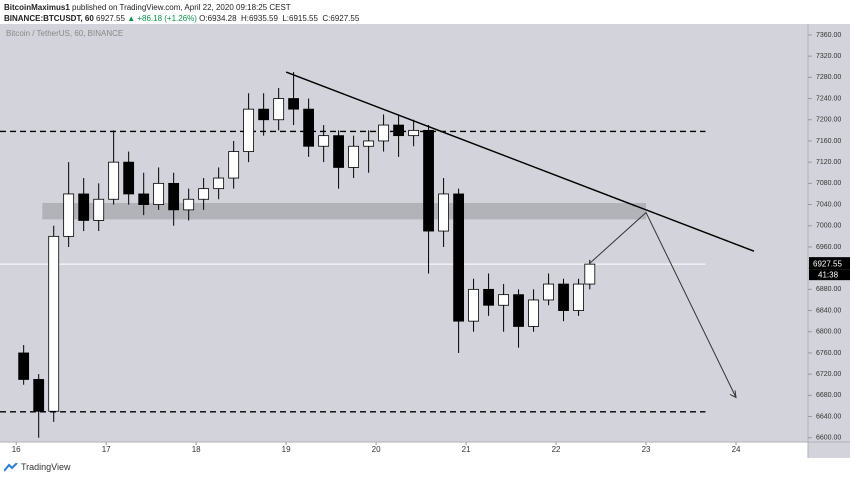 The width and height of the screenshot is (850, 478). What do you see at coordinates (828, 98) in the screenshot?
I see `y-tick-label: 7240.00` at bounding box center [828, 98].